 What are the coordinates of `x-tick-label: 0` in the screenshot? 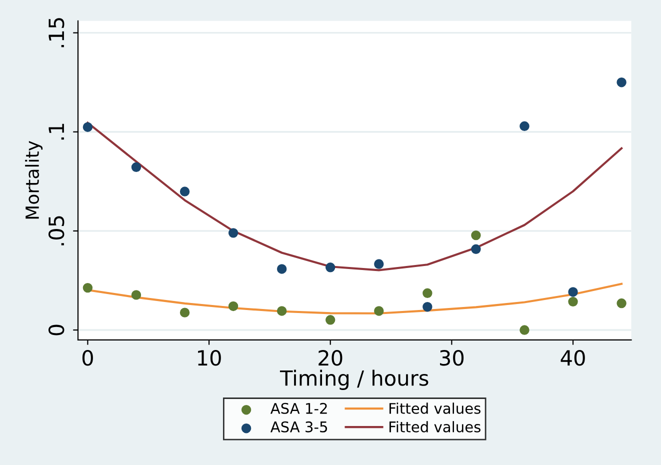 It's located at (87, 358).